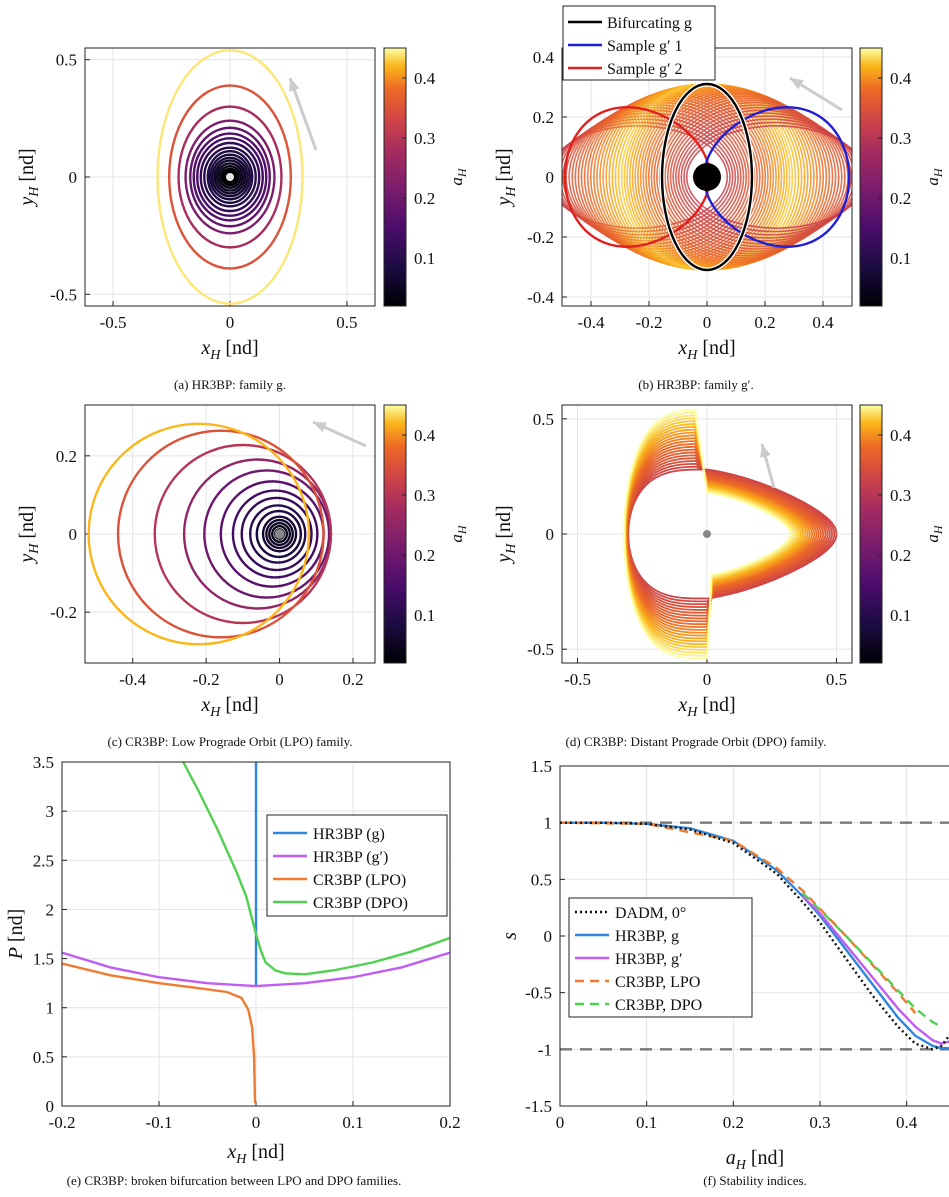 The height and width of the screenshot is (1197, 949). Describe the element at coordinates (900, 258) in the screenshot. I see `colorbar-tick-label: 0.1` at that location.